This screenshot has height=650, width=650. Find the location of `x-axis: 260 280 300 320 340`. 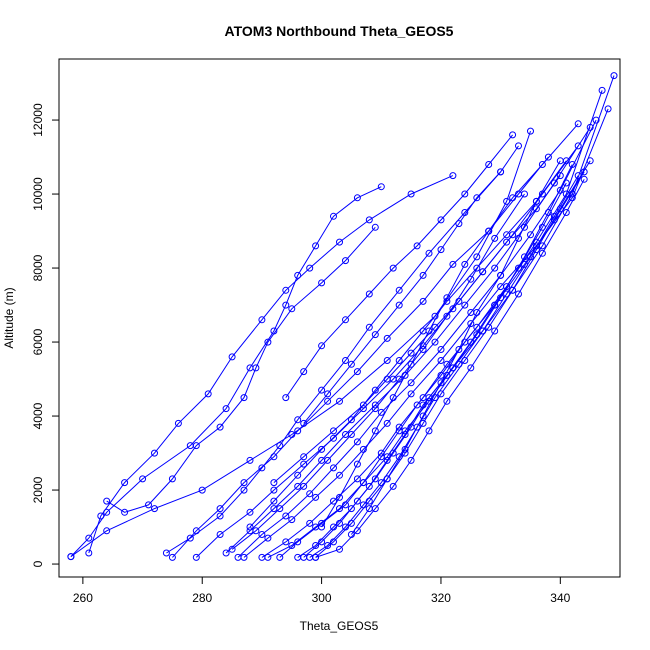

x-axis: 260 280 300 320 340 is located at coordinates (322, 590).